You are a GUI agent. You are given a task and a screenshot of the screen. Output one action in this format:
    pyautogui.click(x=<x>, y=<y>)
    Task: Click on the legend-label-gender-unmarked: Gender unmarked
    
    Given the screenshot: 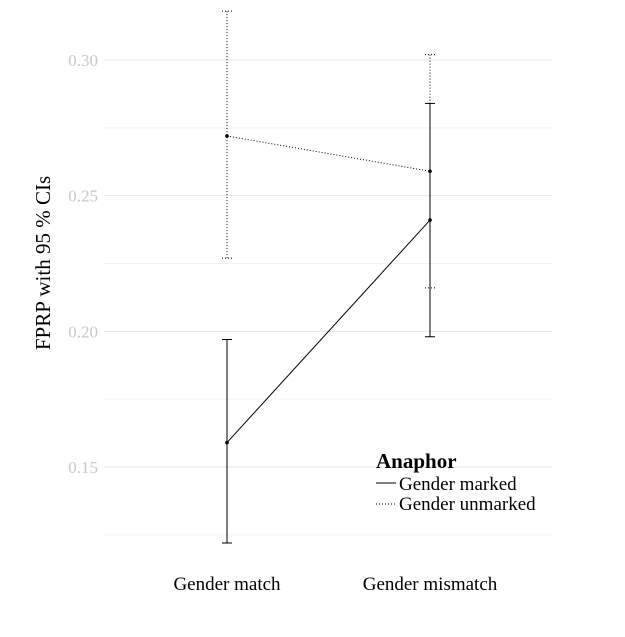 What is the action you would take?
    pyautogui.click(x=467, y=504)
    